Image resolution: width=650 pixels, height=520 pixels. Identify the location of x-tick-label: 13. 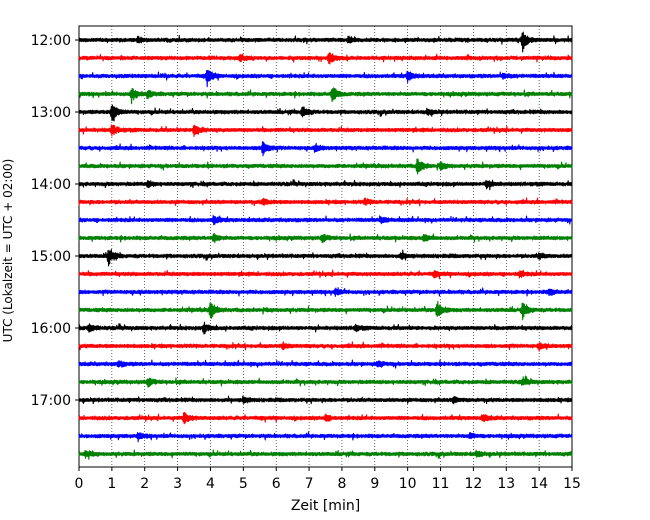
(506, 484).